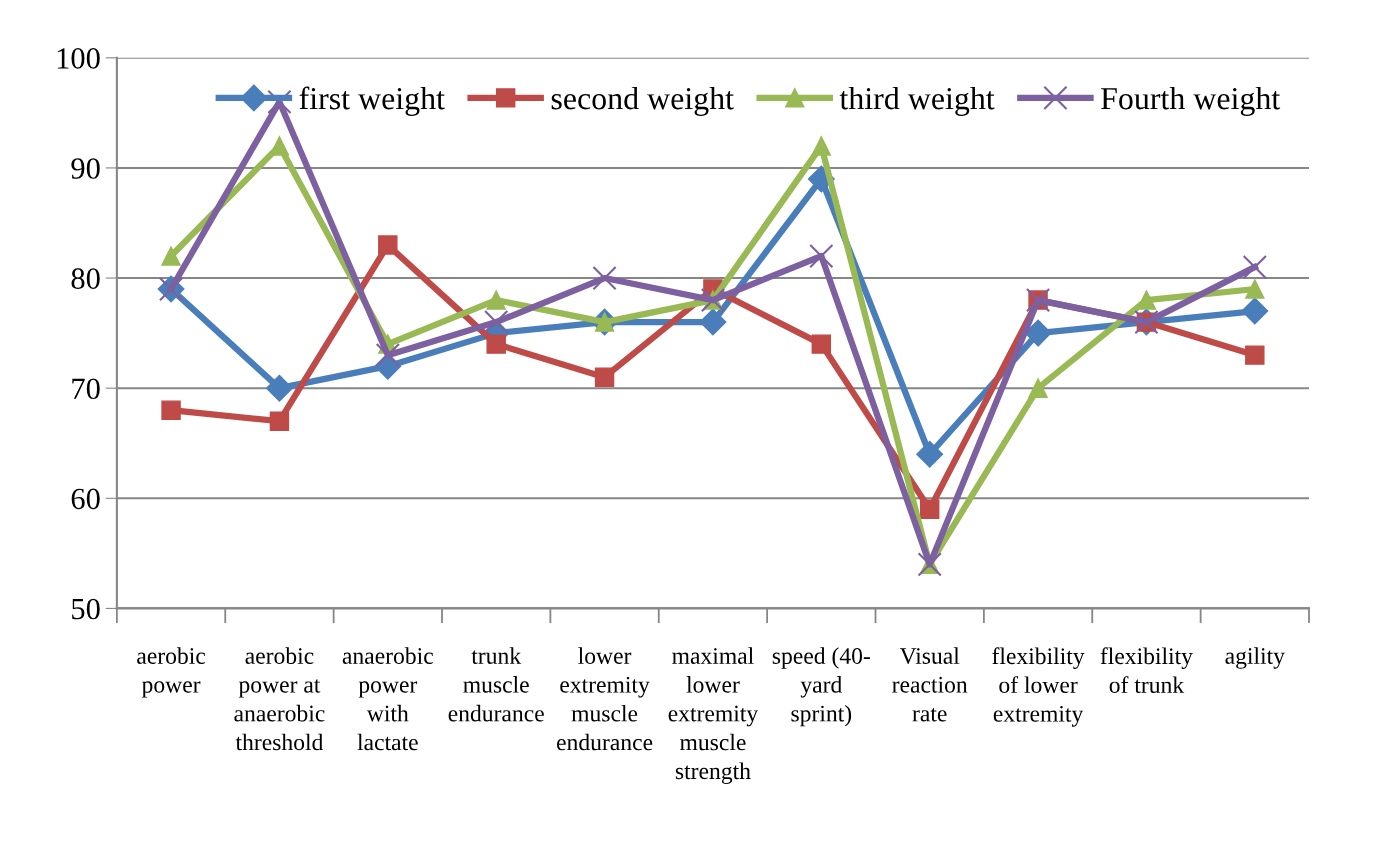 This screenshot has height=863, width=1375. I want to click on x-tick-label: speed (40- yard sprint), so click(821, 687).